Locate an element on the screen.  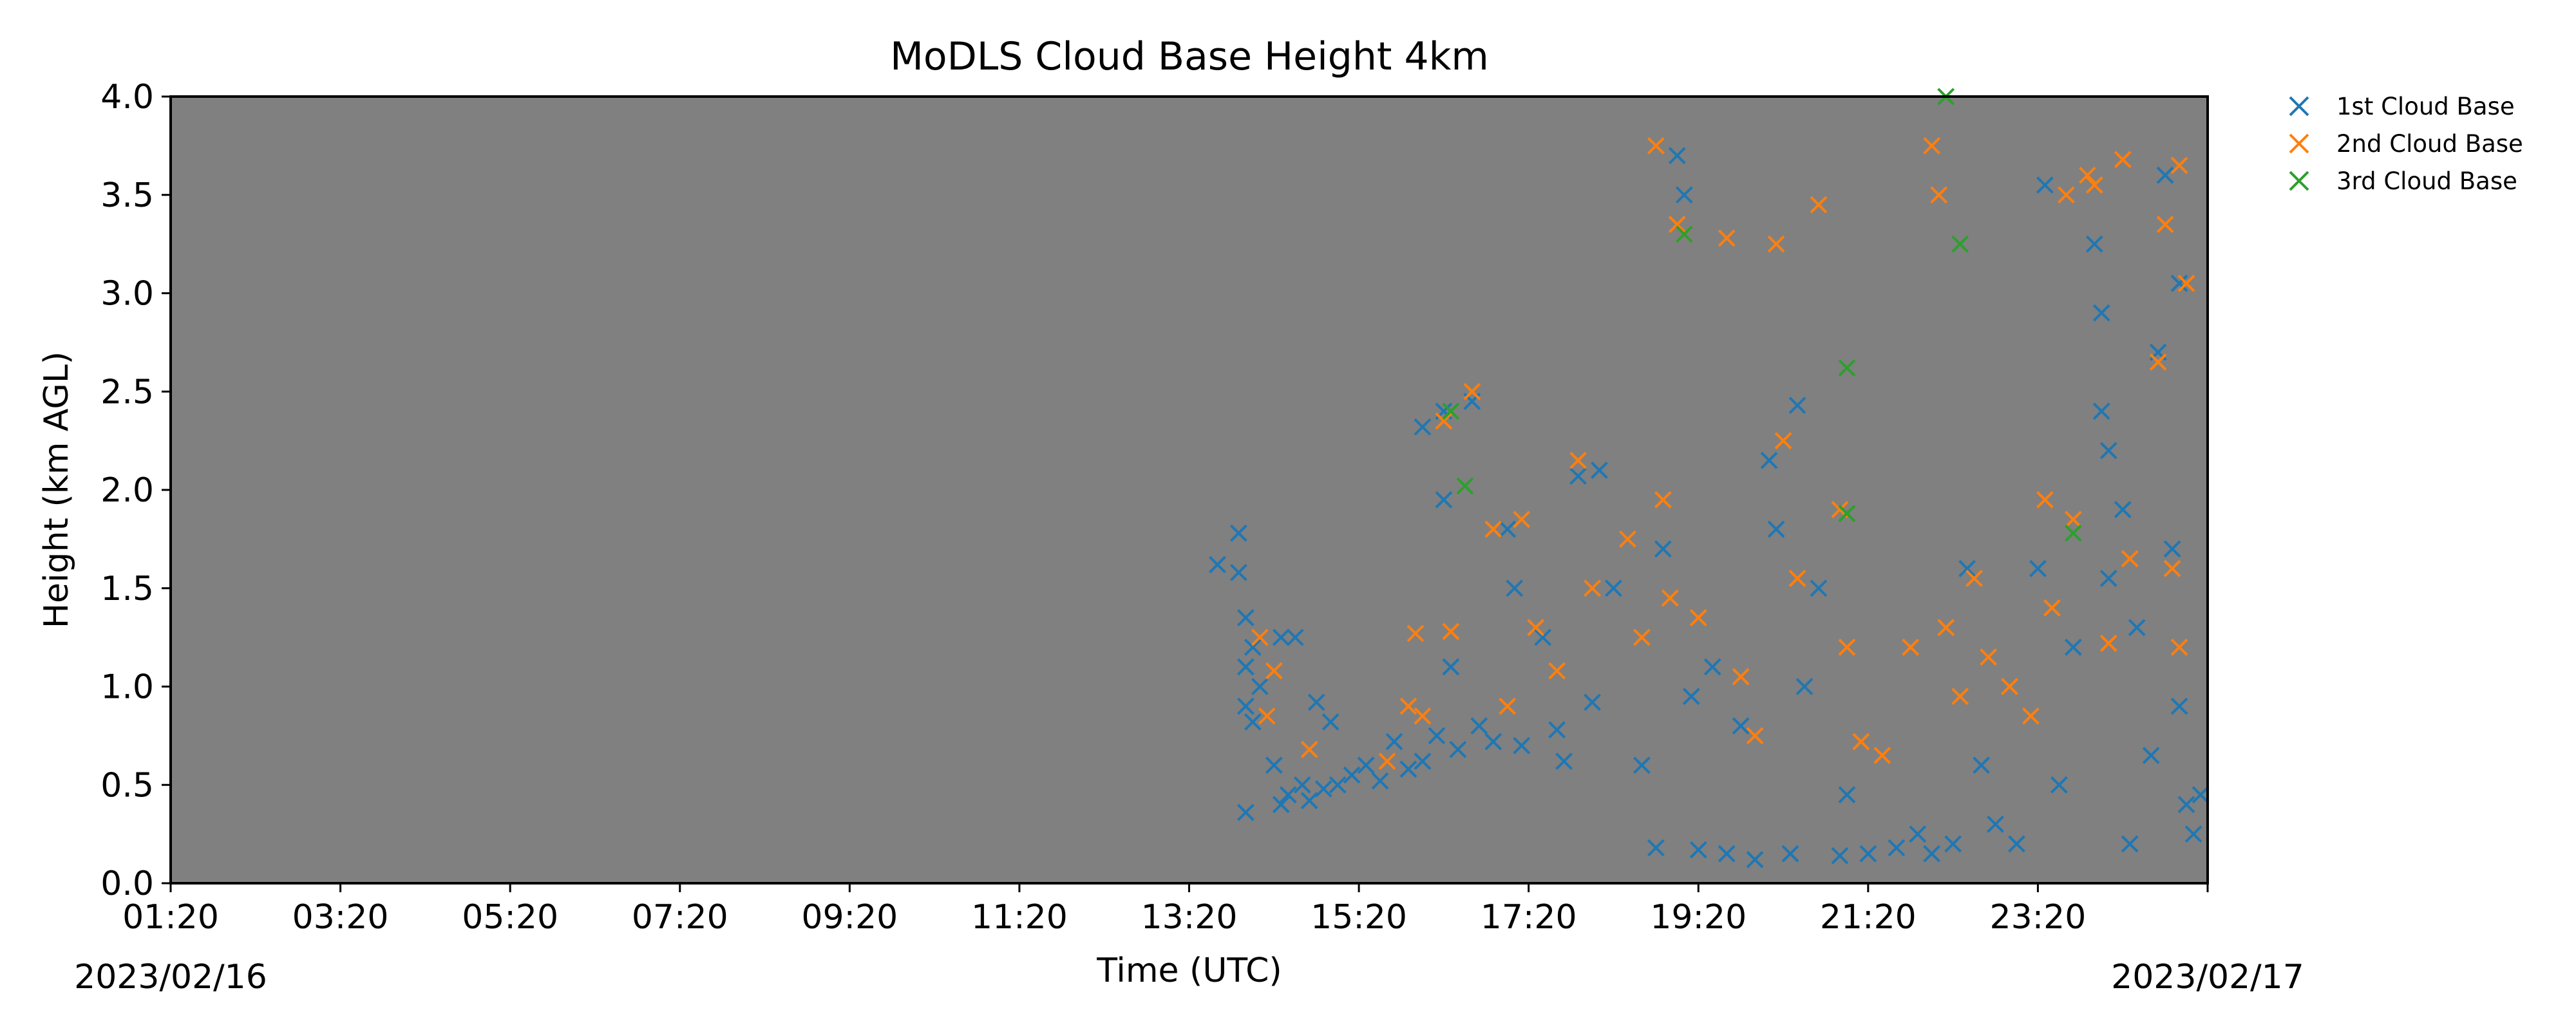
x-tick-label: 07:20 is located at coordinates (680, 917).